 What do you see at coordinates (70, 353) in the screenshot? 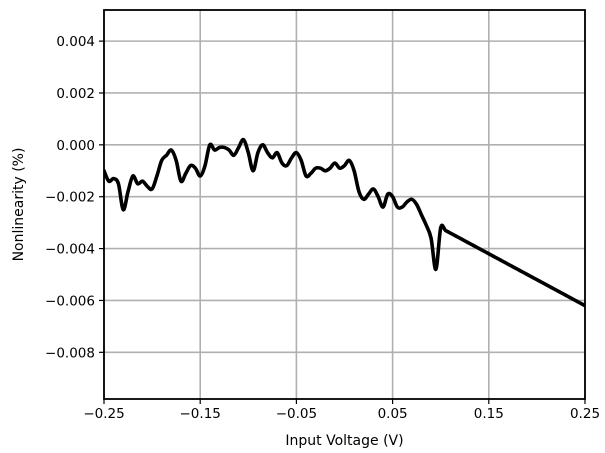
I see `y-tick-label: −0.008` at bounding box center [70, 353].